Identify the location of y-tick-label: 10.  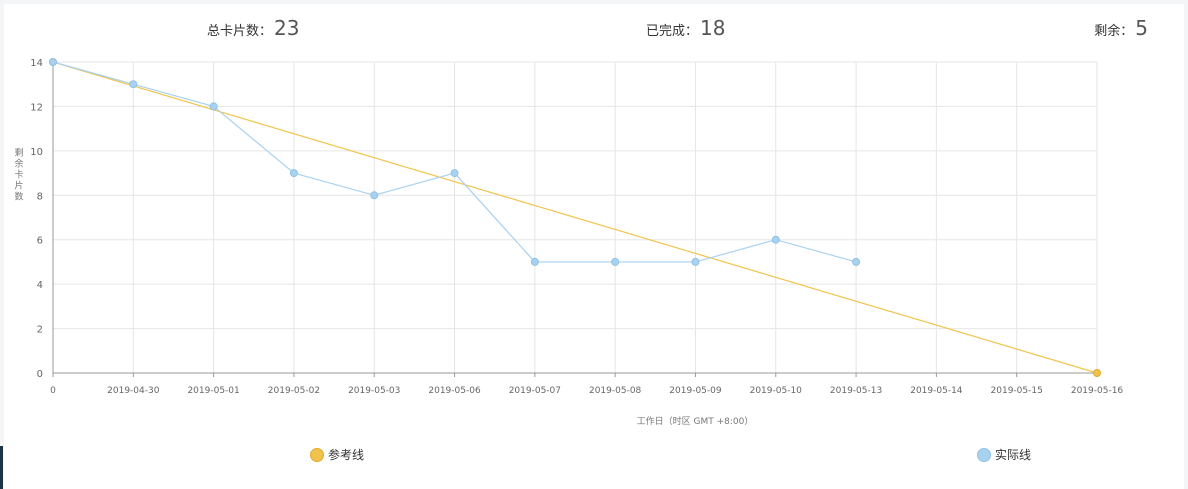
(36, 152).